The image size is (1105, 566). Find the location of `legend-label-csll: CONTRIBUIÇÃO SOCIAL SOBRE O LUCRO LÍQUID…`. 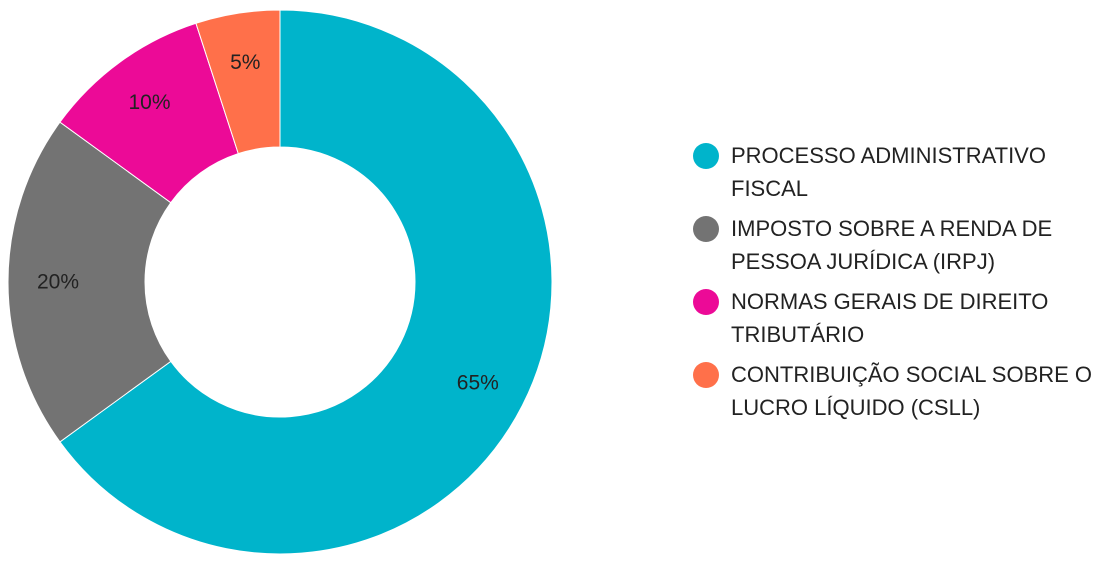

legend-label-csll: CONTRIBUIÇÃO SOCIAL SOBRE O LUCRO LÍQUID… is located at coordinates (912, 391).